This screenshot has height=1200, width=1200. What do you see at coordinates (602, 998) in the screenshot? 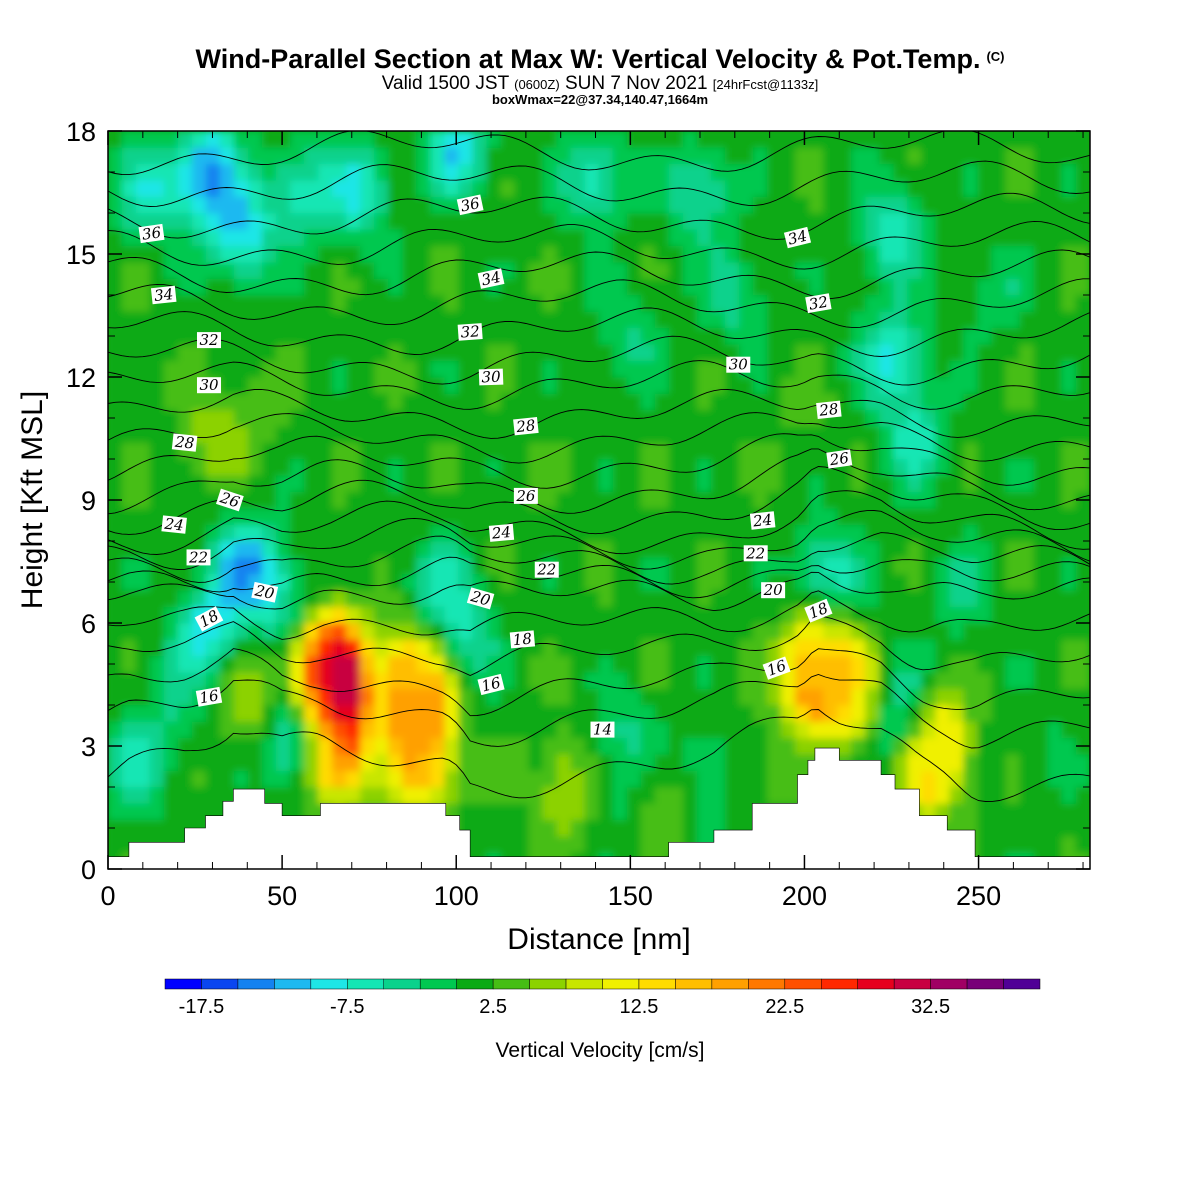
I see `colorbar: -17.5 -7.5 2.5 12.5 22.5 32.5` at bounding box center [602, 998].